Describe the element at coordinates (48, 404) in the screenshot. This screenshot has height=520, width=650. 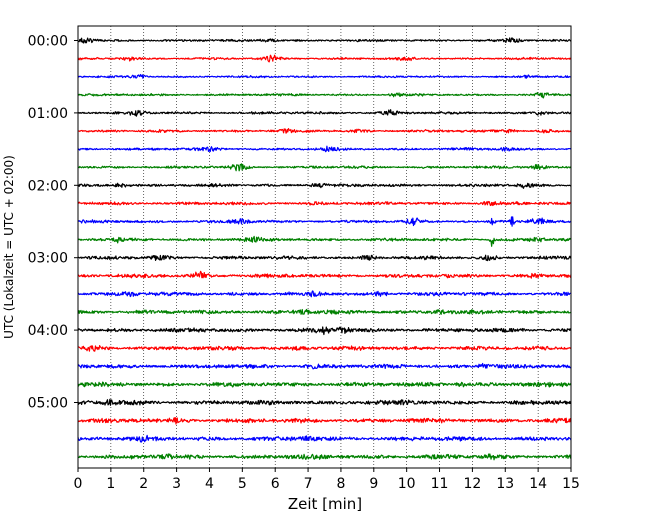
I see `y-tick-label: 05:00` at that location.